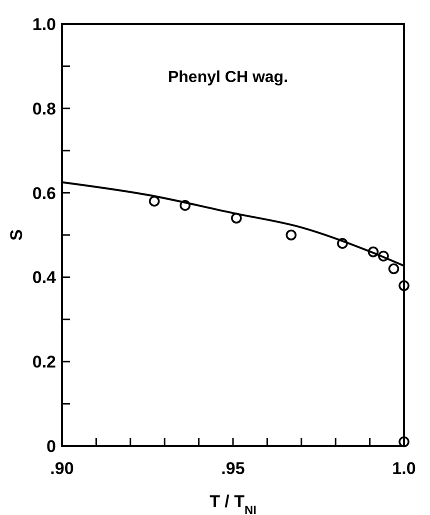  I want to click on y-tick-label: 1.0, so click(44, 24).